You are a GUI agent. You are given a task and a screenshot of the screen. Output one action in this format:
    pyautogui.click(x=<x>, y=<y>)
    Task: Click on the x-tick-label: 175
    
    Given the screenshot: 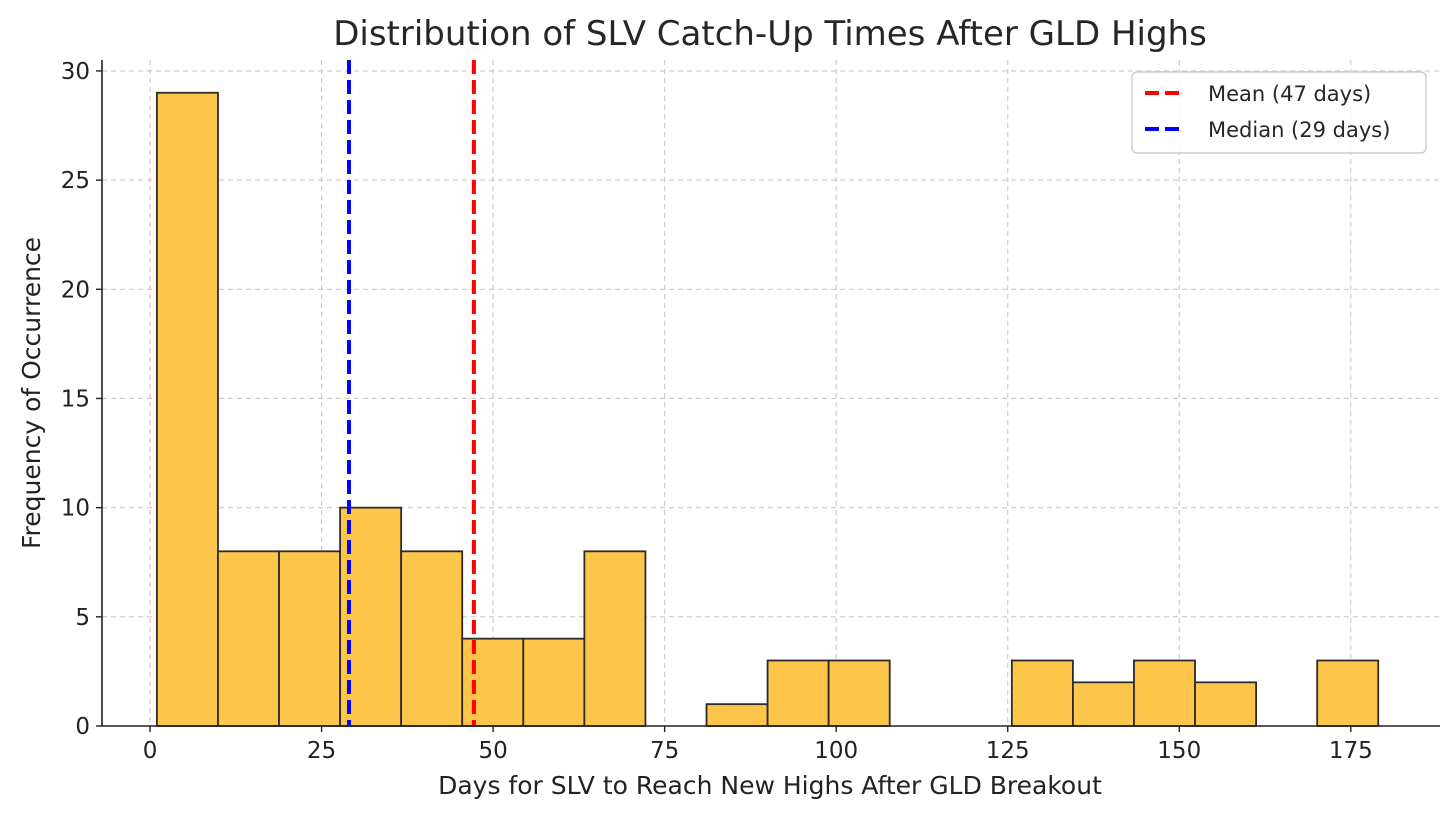 What is the action you would take?
    pyautogui.click(x=1351, y=751)
    